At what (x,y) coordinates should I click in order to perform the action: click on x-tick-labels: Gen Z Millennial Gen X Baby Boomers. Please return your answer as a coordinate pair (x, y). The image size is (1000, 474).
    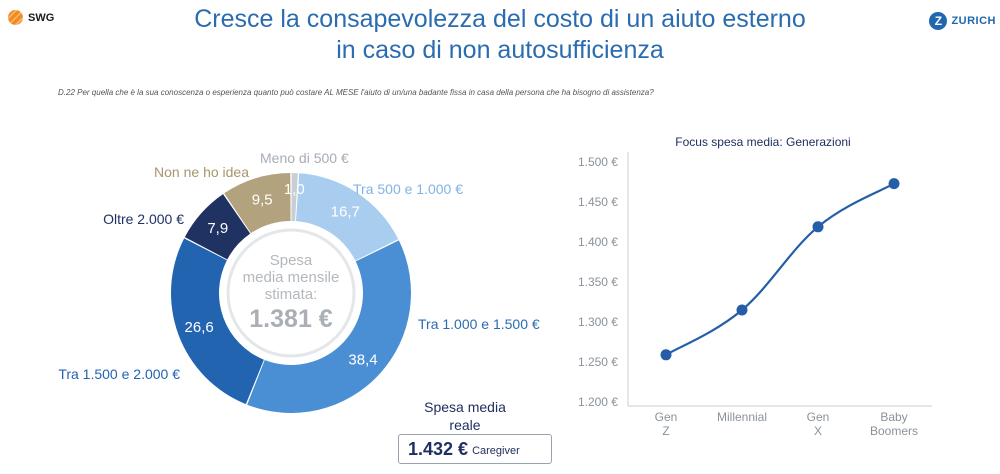
    Looking at the image, I should click on (786, 424).